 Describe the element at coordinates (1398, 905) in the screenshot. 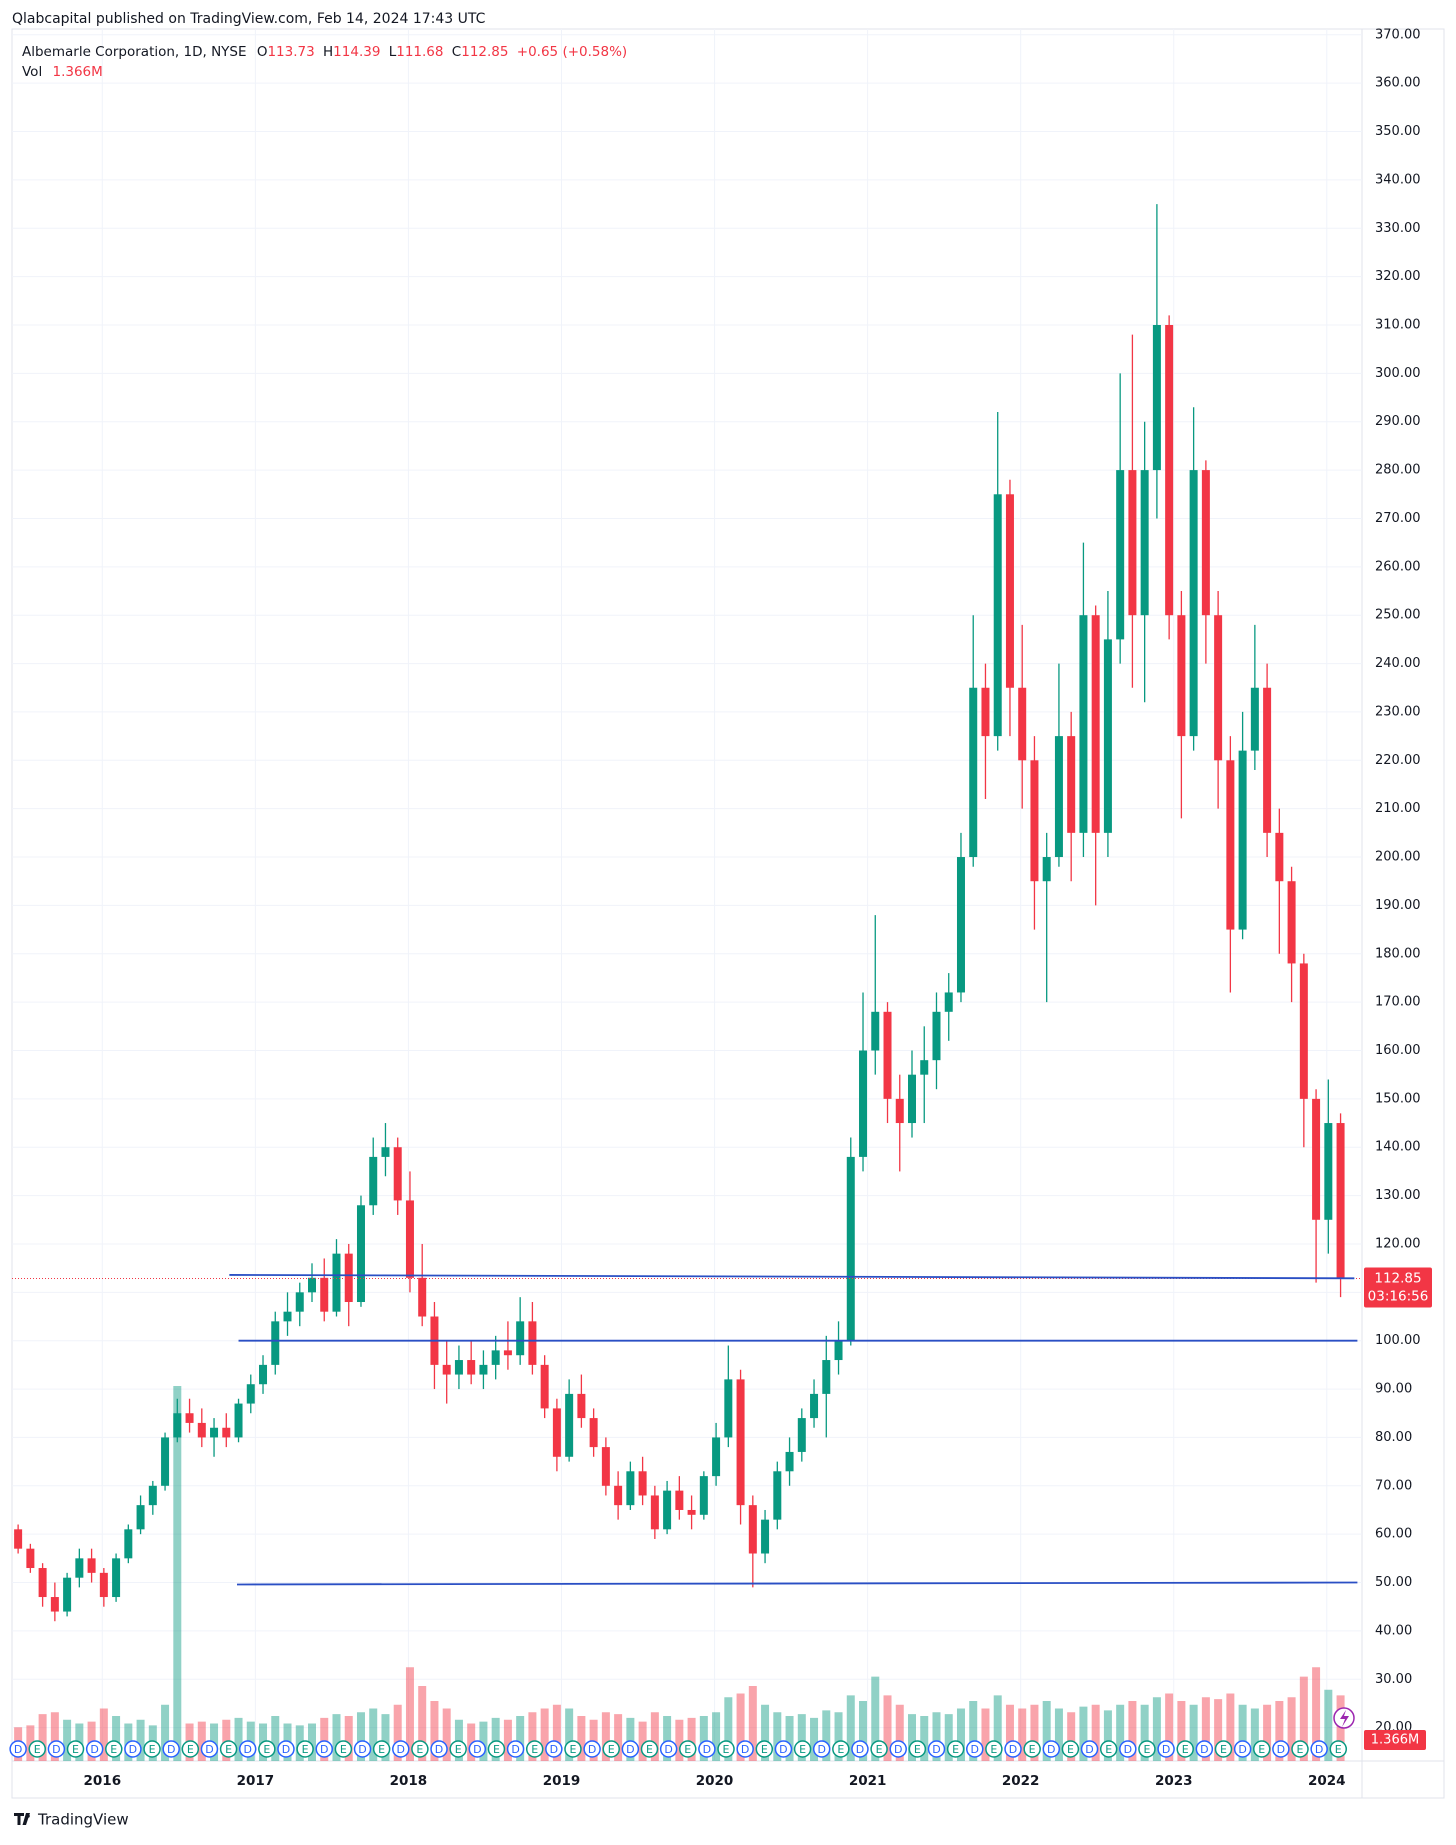

I see `y-tick-label: 190.00` at that location.